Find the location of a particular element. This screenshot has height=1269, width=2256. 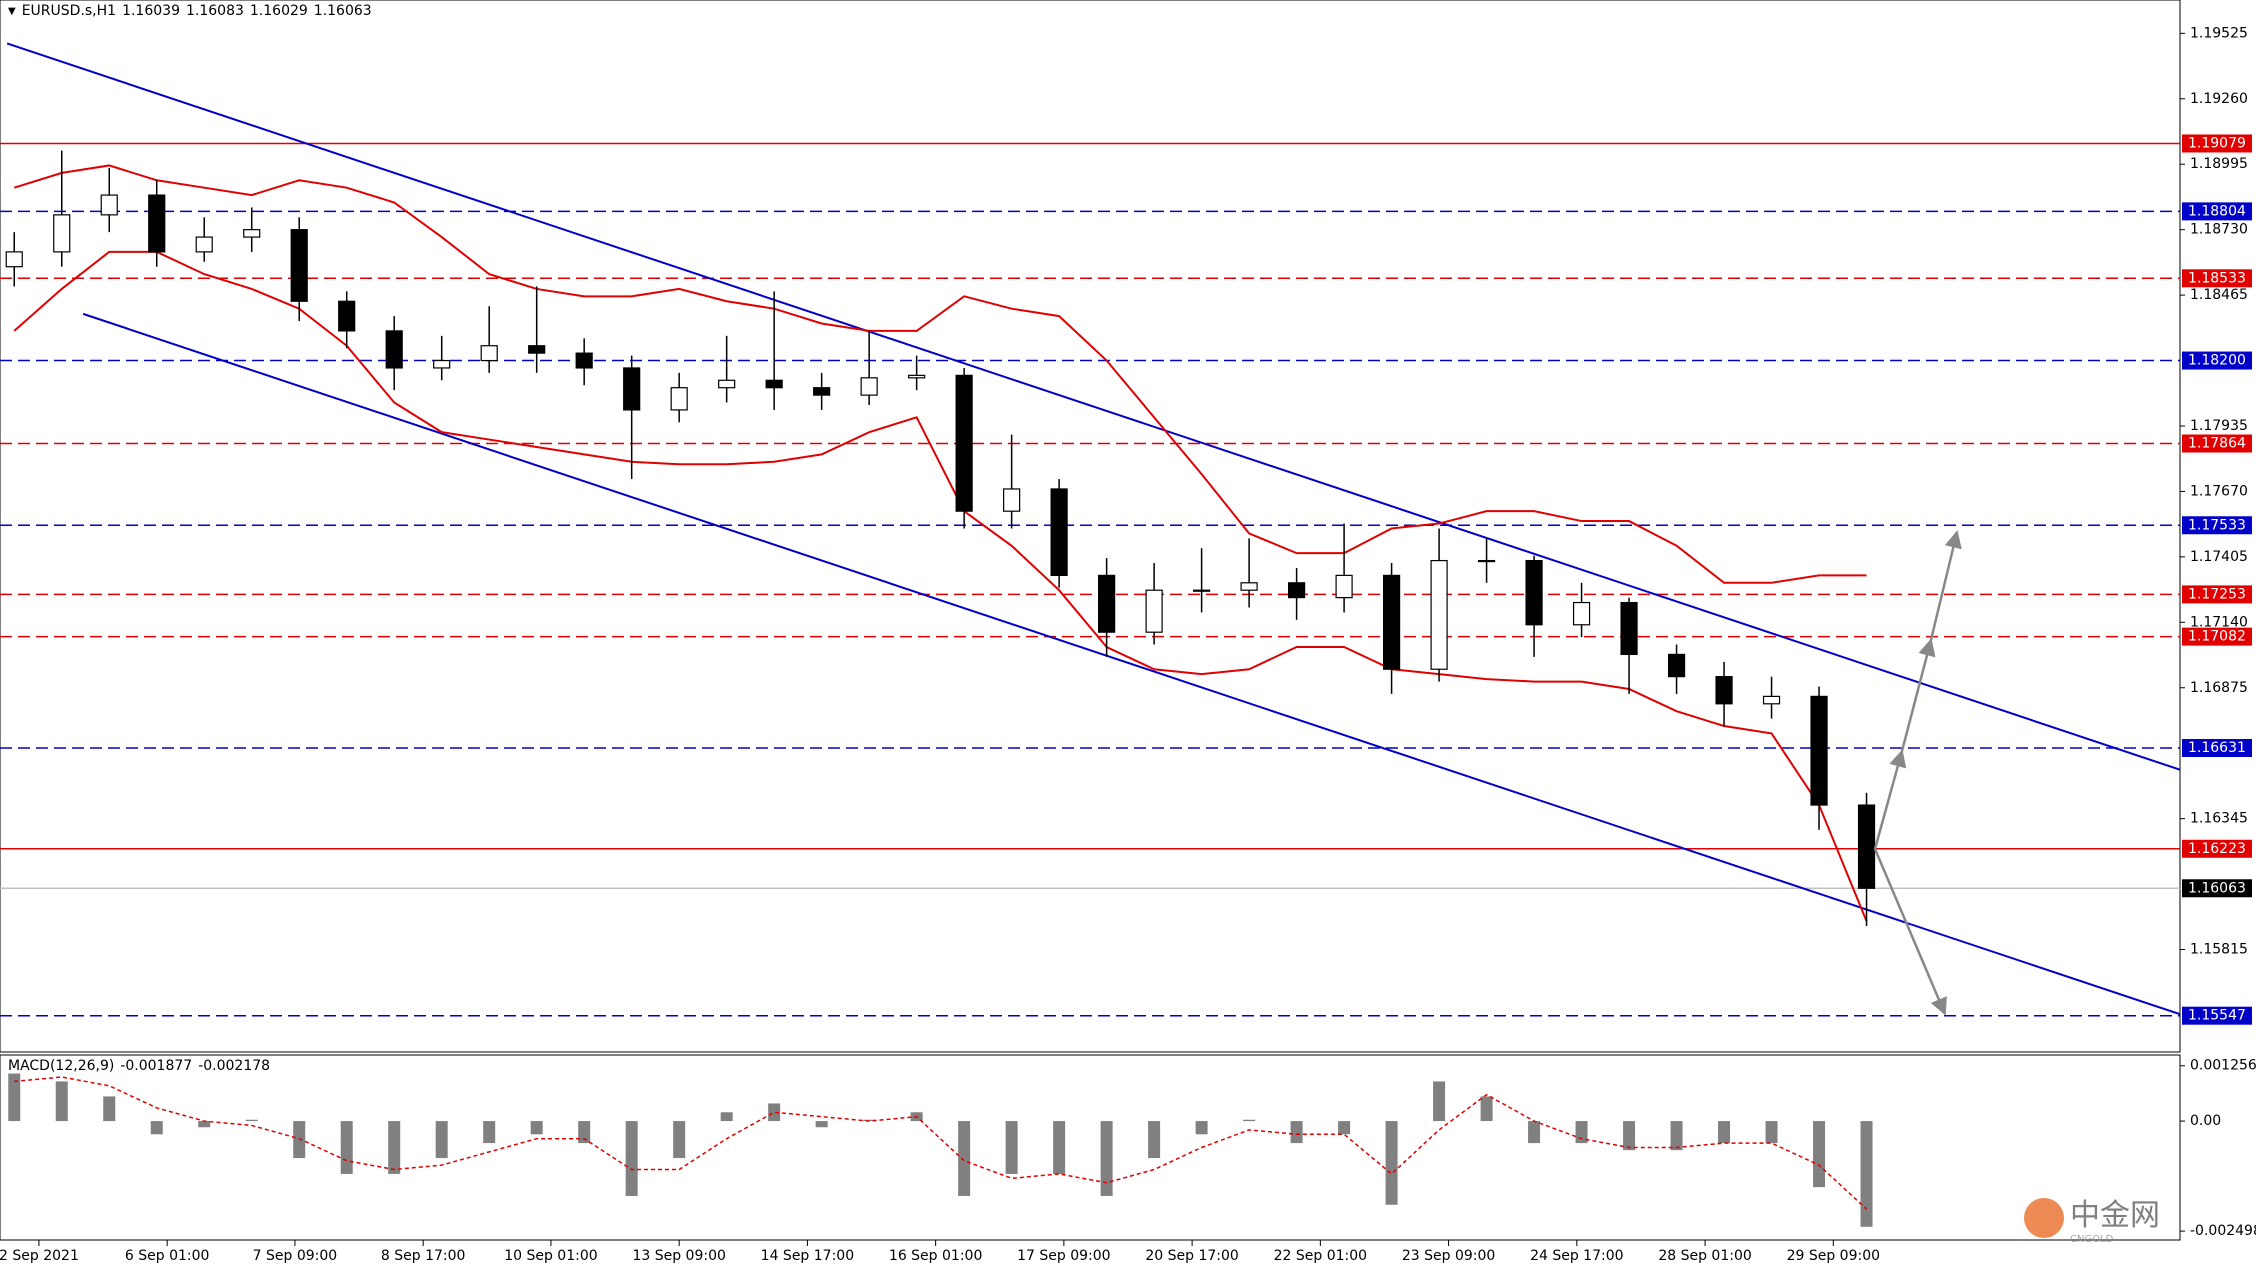

x-tick-label: 23 Sep 09:00 is located at coordinates (1448, 1256).